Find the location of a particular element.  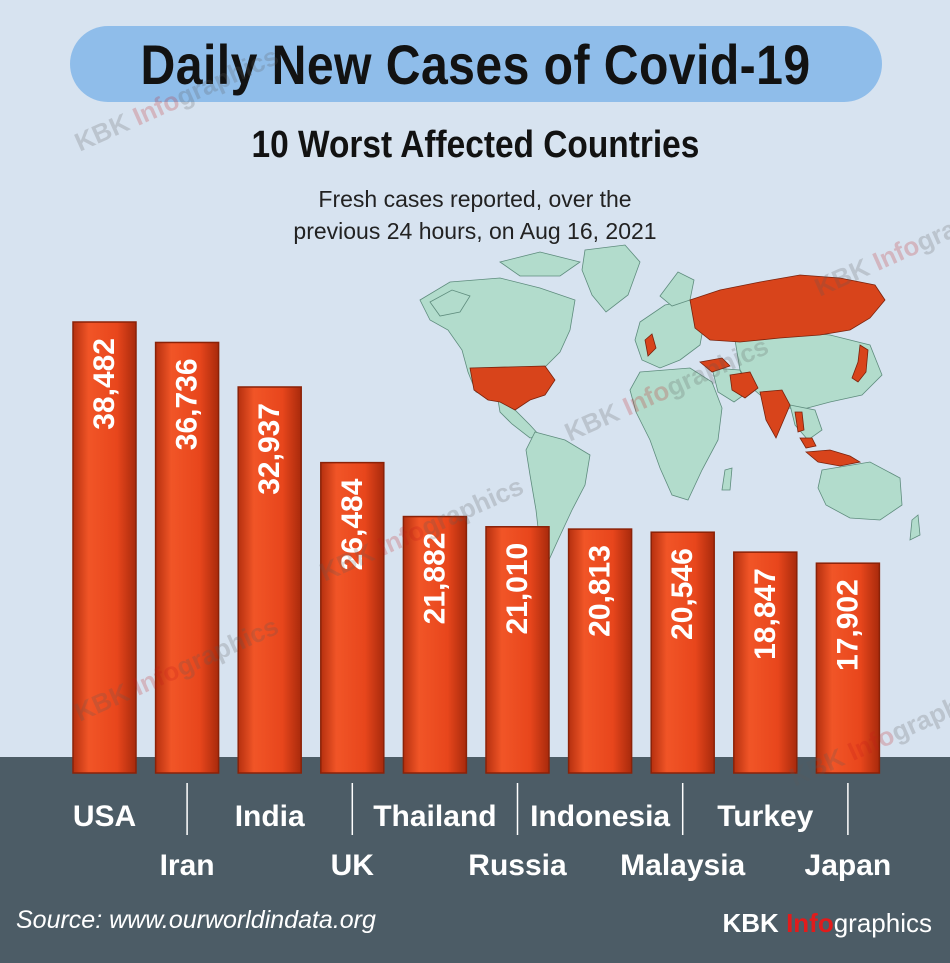

map-uk is located at coordinates (650, 345).